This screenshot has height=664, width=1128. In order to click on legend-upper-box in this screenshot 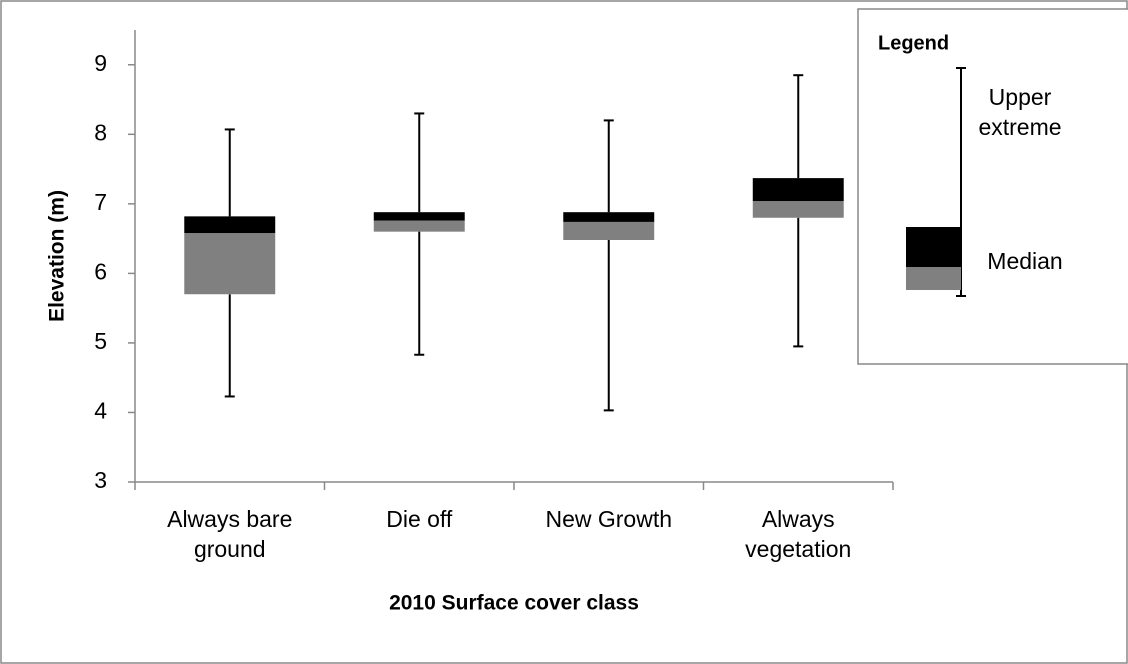, I will do `click(933, 247)`.